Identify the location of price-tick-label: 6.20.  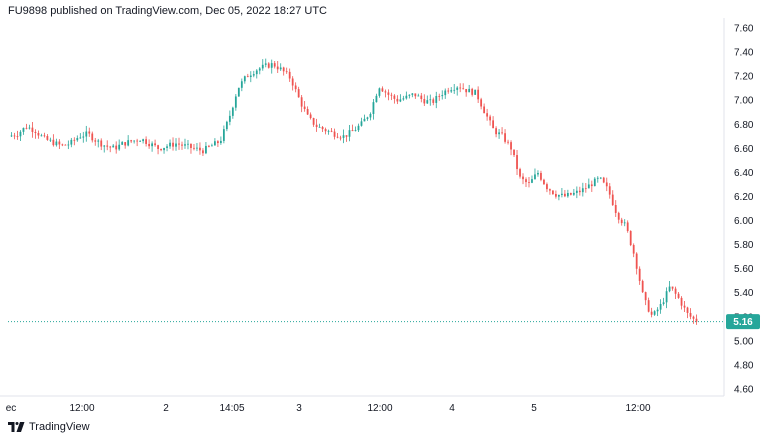
(744, 197).